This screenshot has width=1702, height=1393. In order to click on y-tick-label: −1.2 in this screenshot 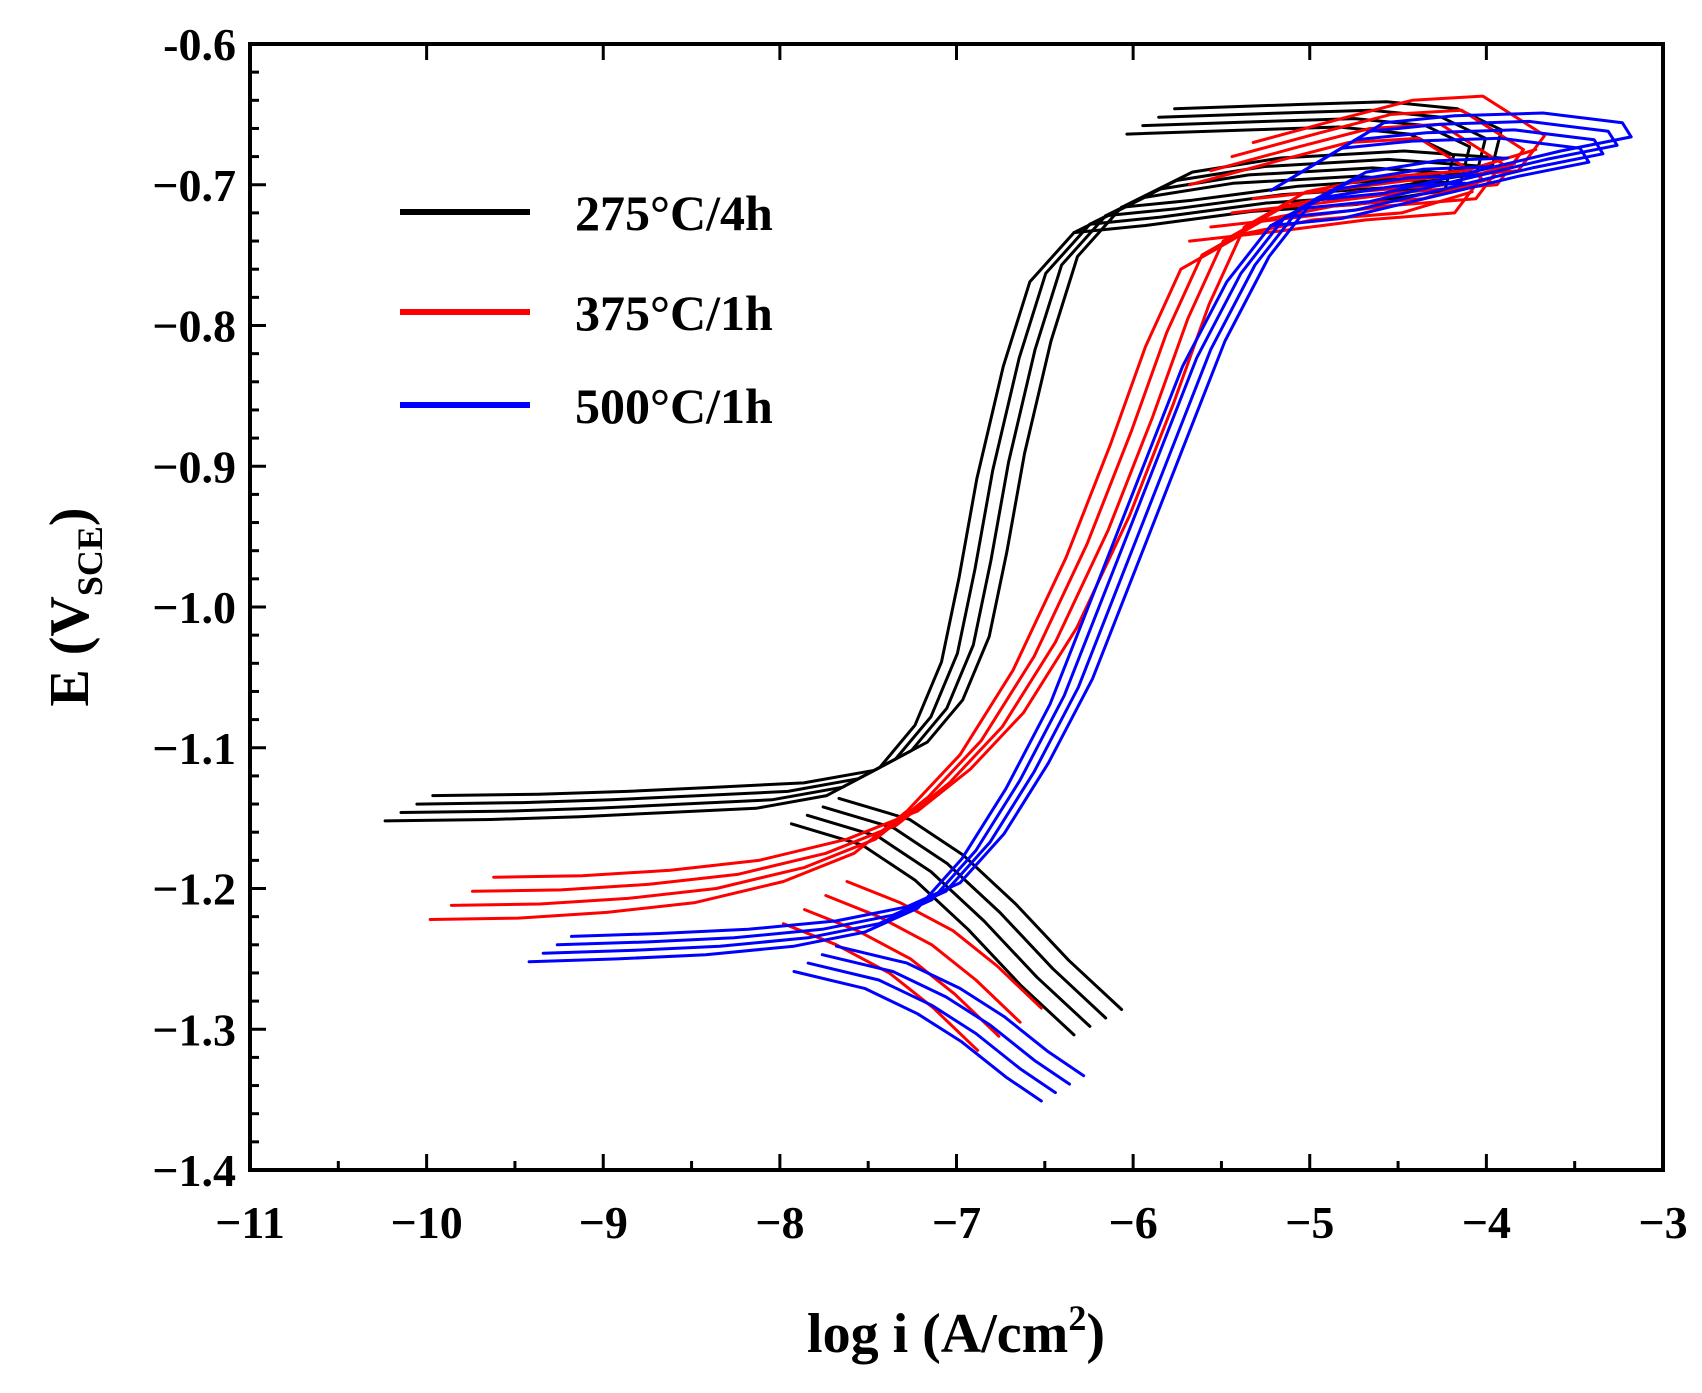, I will do `click(194, 889)`.